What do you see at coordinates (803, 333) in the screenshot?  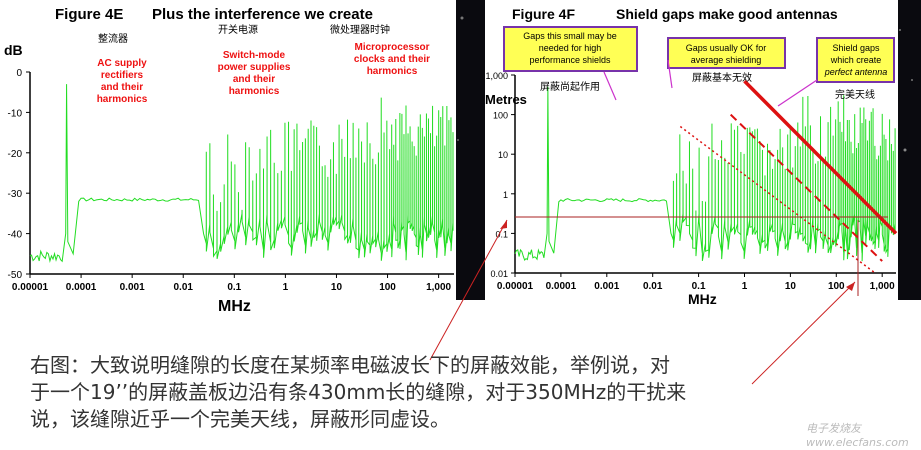 I see `pointer-to-frequency` at bounding box center [803, 333].